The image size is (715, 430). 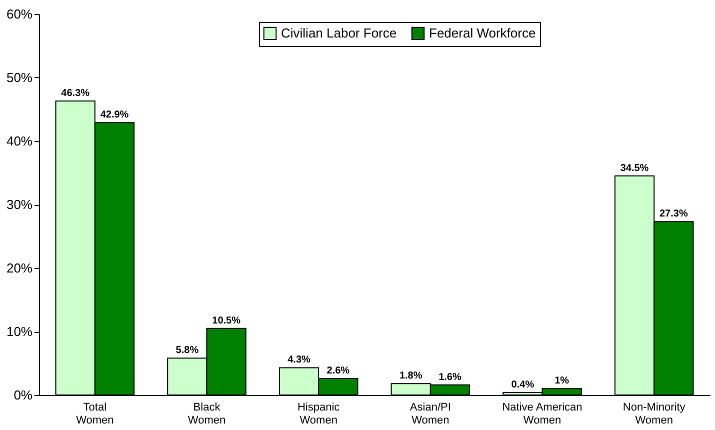 I want to click on x-tick-label: Total Women, so click(x=95, y=414).